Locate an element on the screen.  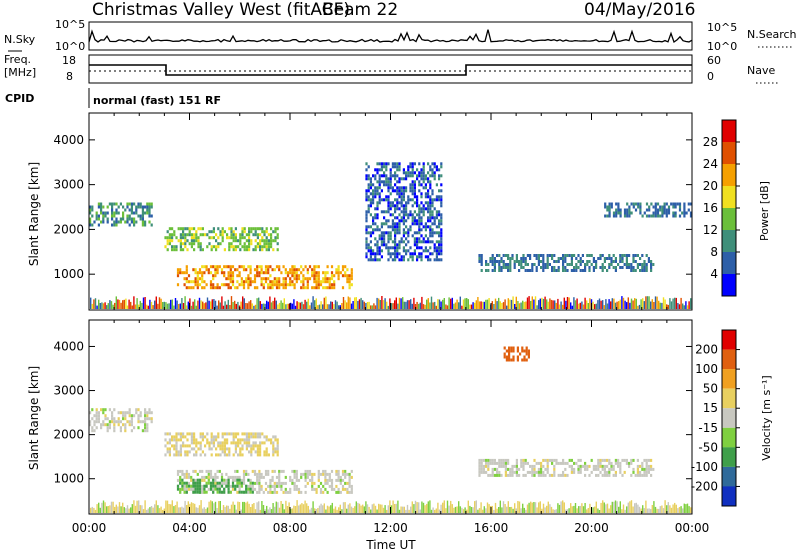
colorbar-tick-label: 8 is located at coordinates (714, 252).